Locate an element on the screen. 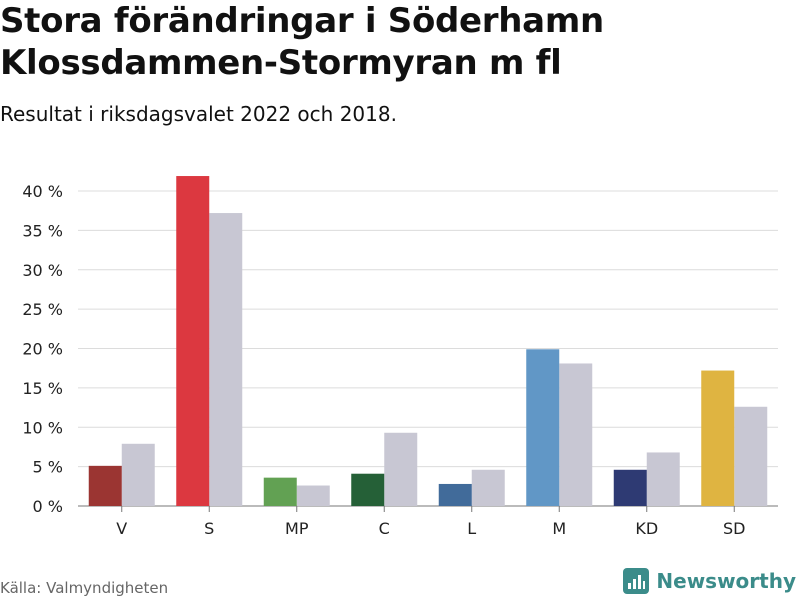 The width and height of the screenshot is (800, 600). bar-2018-S is located at coordinates (226, 360).